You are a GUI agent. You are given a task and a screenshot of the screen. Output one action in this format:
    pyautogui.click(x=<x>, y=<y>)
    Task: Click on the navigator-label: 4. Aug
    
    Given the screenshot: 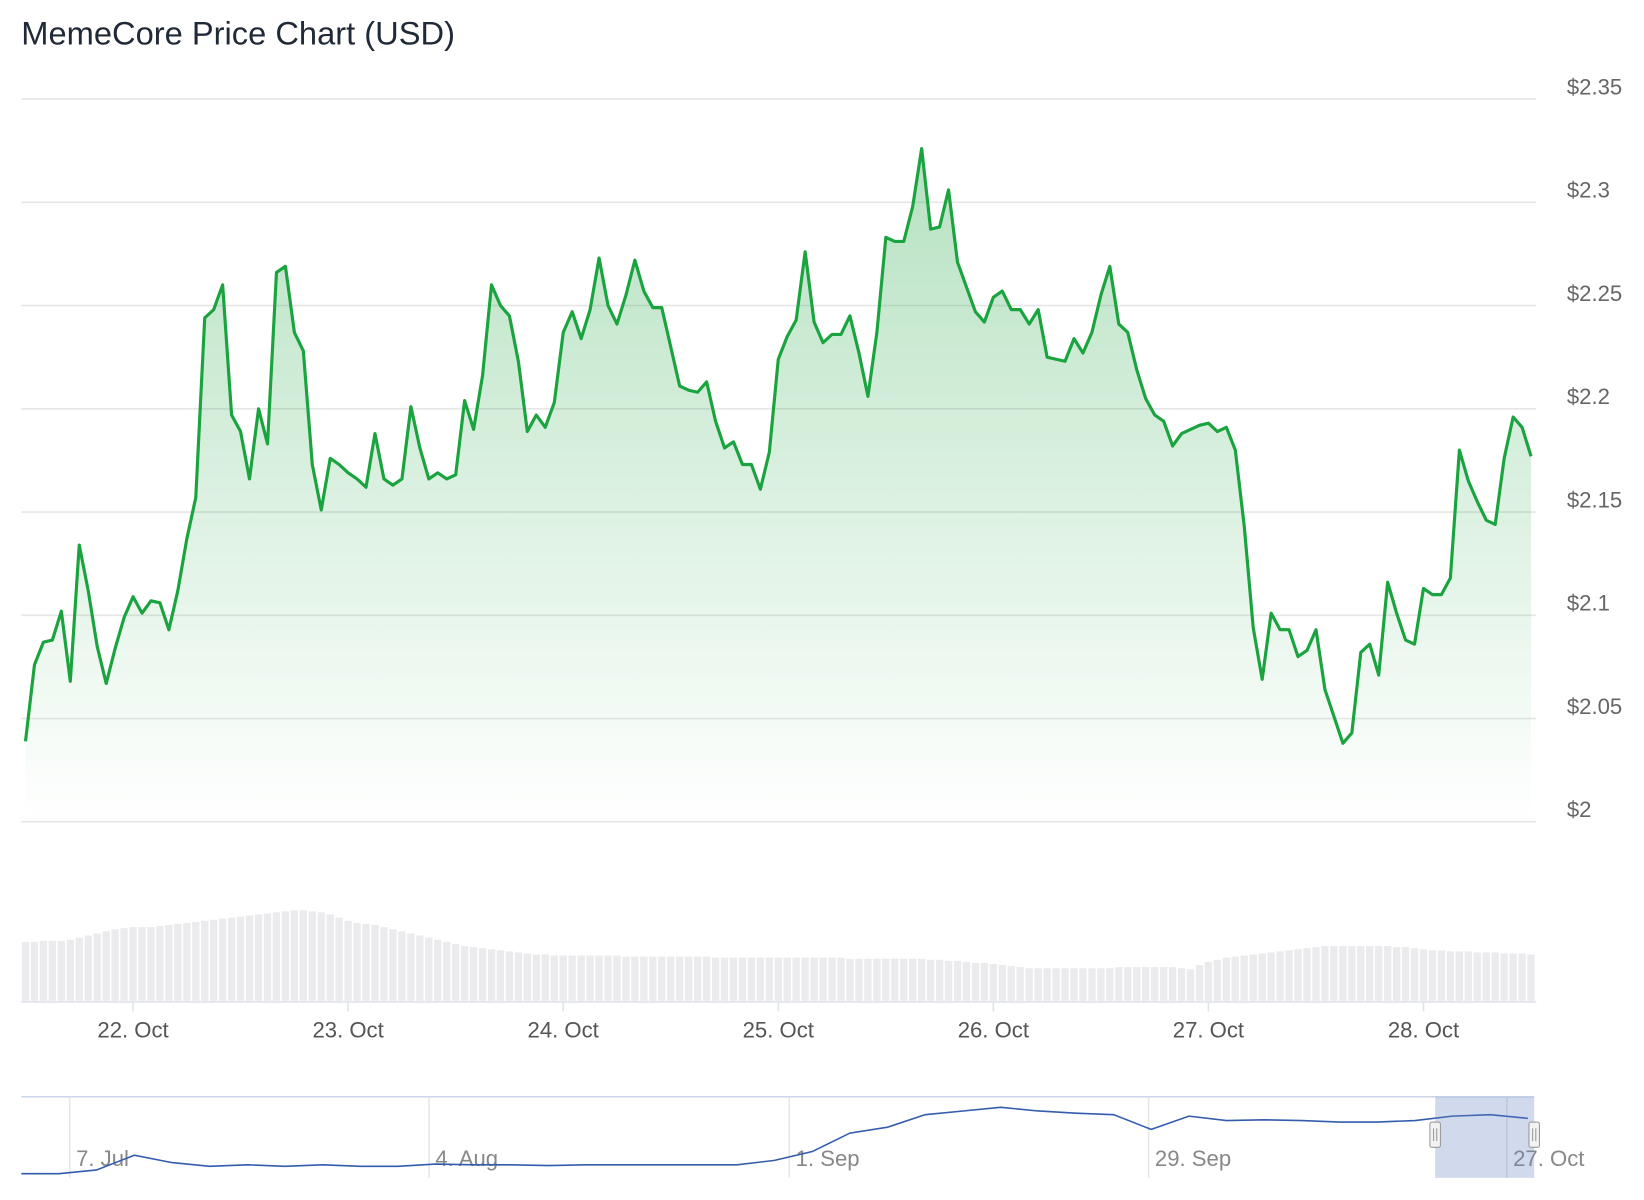 What is the action you would take?
    pyautogui.click(x=466, y=1158)
    